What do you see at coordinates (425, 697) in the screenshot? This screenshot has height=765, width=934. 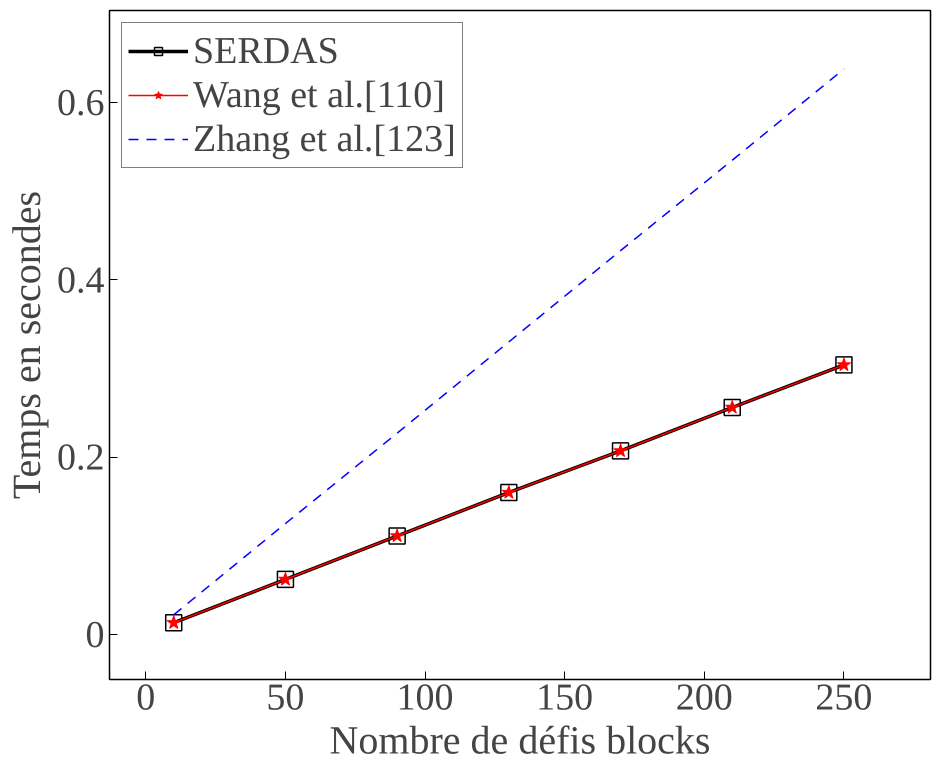 I see `x-tick-label: 100` at bounding box center [425, 697].